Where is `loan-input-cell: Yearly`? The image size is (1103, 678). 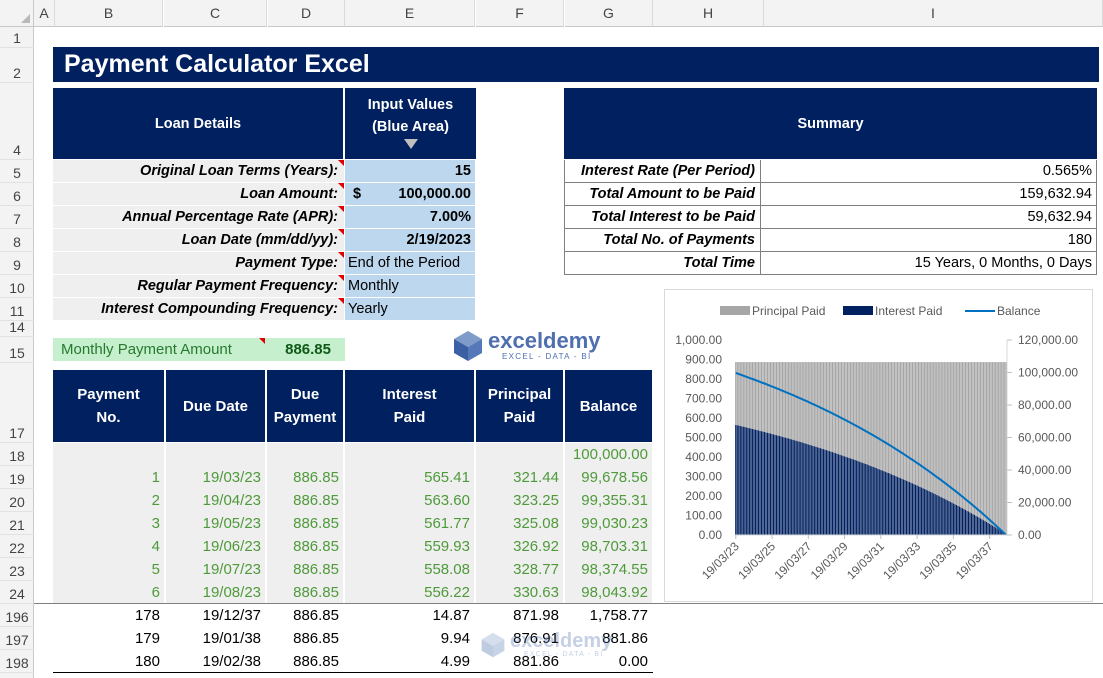
loan-input-cell: Yearly is located at coordinates (410, 309).